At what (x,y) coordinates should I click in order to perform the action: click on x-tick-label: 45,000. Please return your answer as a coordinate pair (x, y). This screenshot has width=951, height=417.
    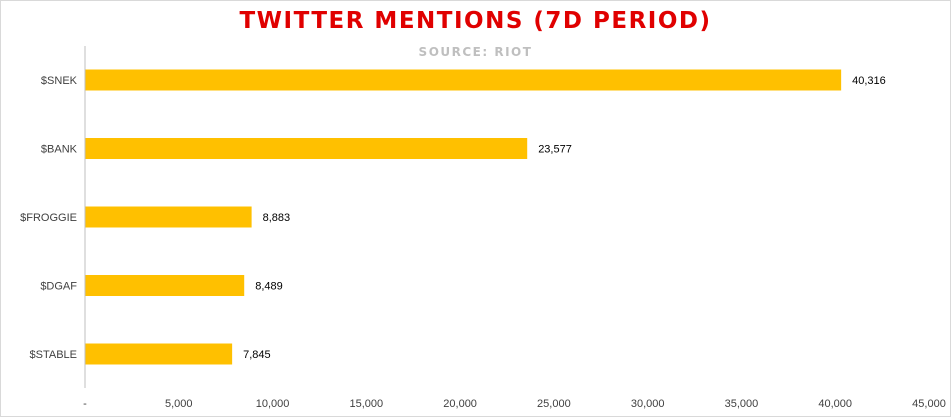
    Looking at the image, I should click on (929, 404).